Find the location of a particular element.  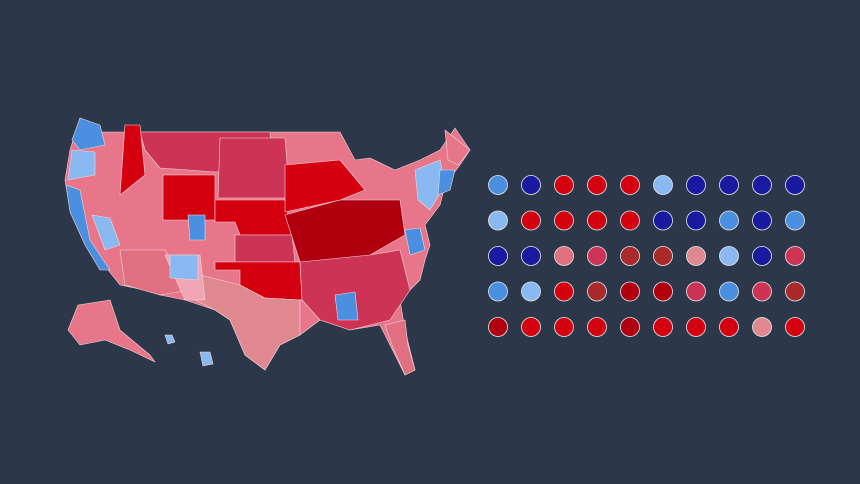

district-washington is located at coordinates (88, 134).